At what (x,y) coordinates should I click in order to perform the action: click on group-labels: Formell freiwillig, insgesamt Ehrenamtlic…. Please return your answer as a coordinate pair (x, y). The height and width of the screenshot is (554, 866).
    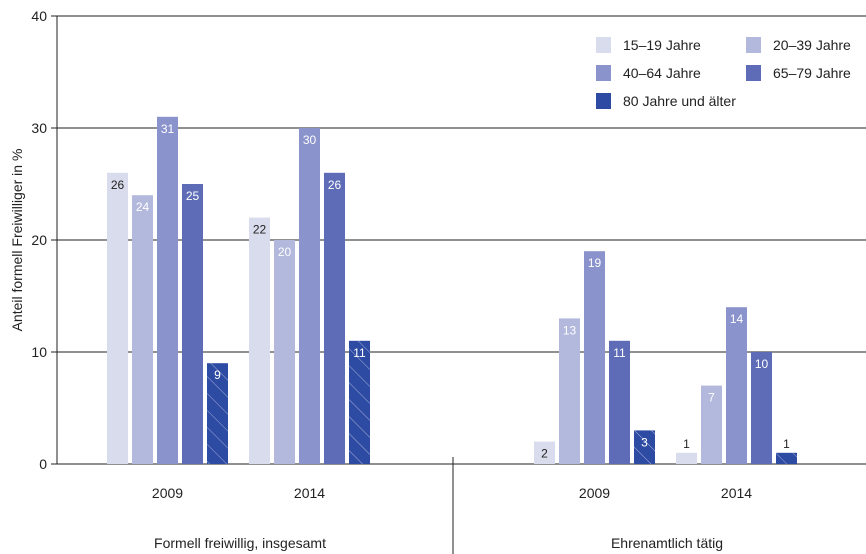
    Looking at the image, I should click on (438, 543).